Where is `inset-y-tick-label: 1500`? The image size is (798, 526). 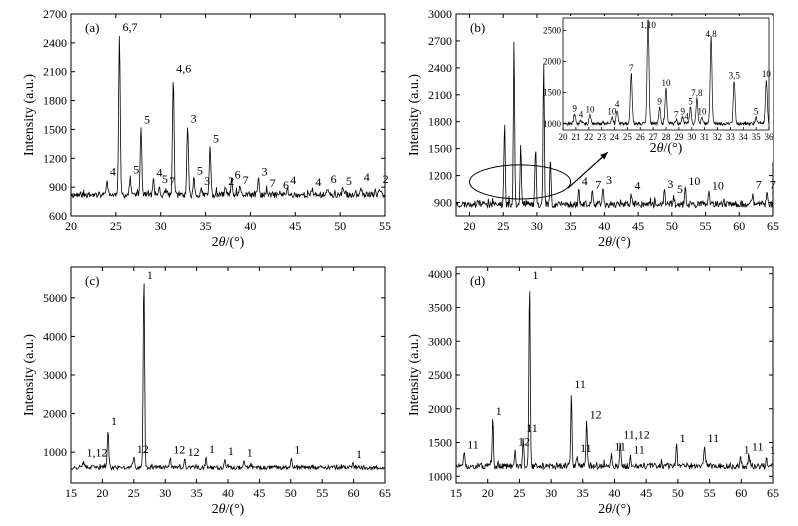
inset-y-tick-label: 1500 is located at coordinates (552, 93).